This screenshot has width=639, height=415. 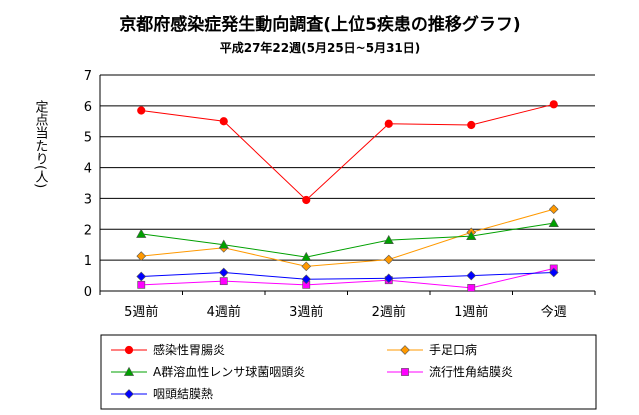 What do you see at coordinates (229, 371) in the screenshot?
I see `legend-label: A群溶血性レンサ球菌咽頭炎` at bounding box center [229, 371].